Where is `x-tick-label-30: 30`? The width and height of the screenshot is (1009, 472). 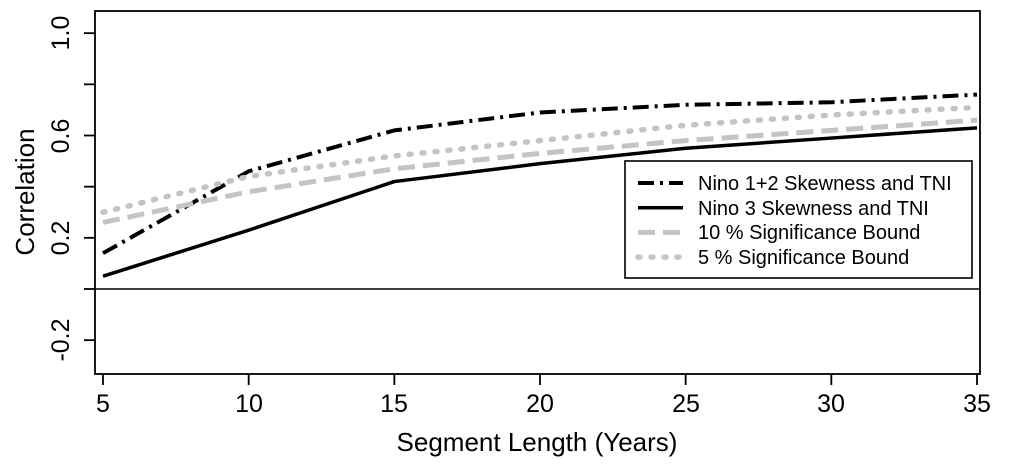
x-tick-label-30: 30 is located at coordinates (831, 404).